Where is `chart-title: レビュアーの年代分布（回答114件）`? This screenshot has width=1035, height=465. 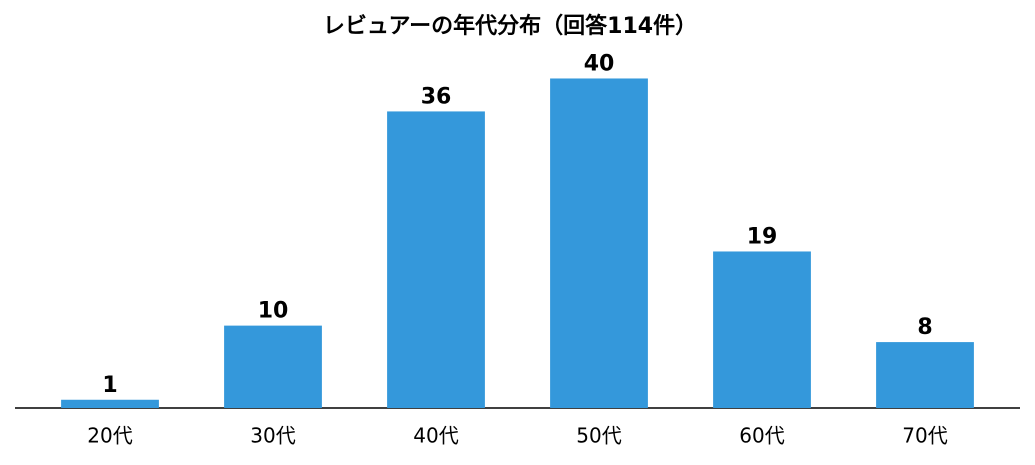 chart-title: レビュアーの年代分布（回答114件） is located at coordinates (510, 26).